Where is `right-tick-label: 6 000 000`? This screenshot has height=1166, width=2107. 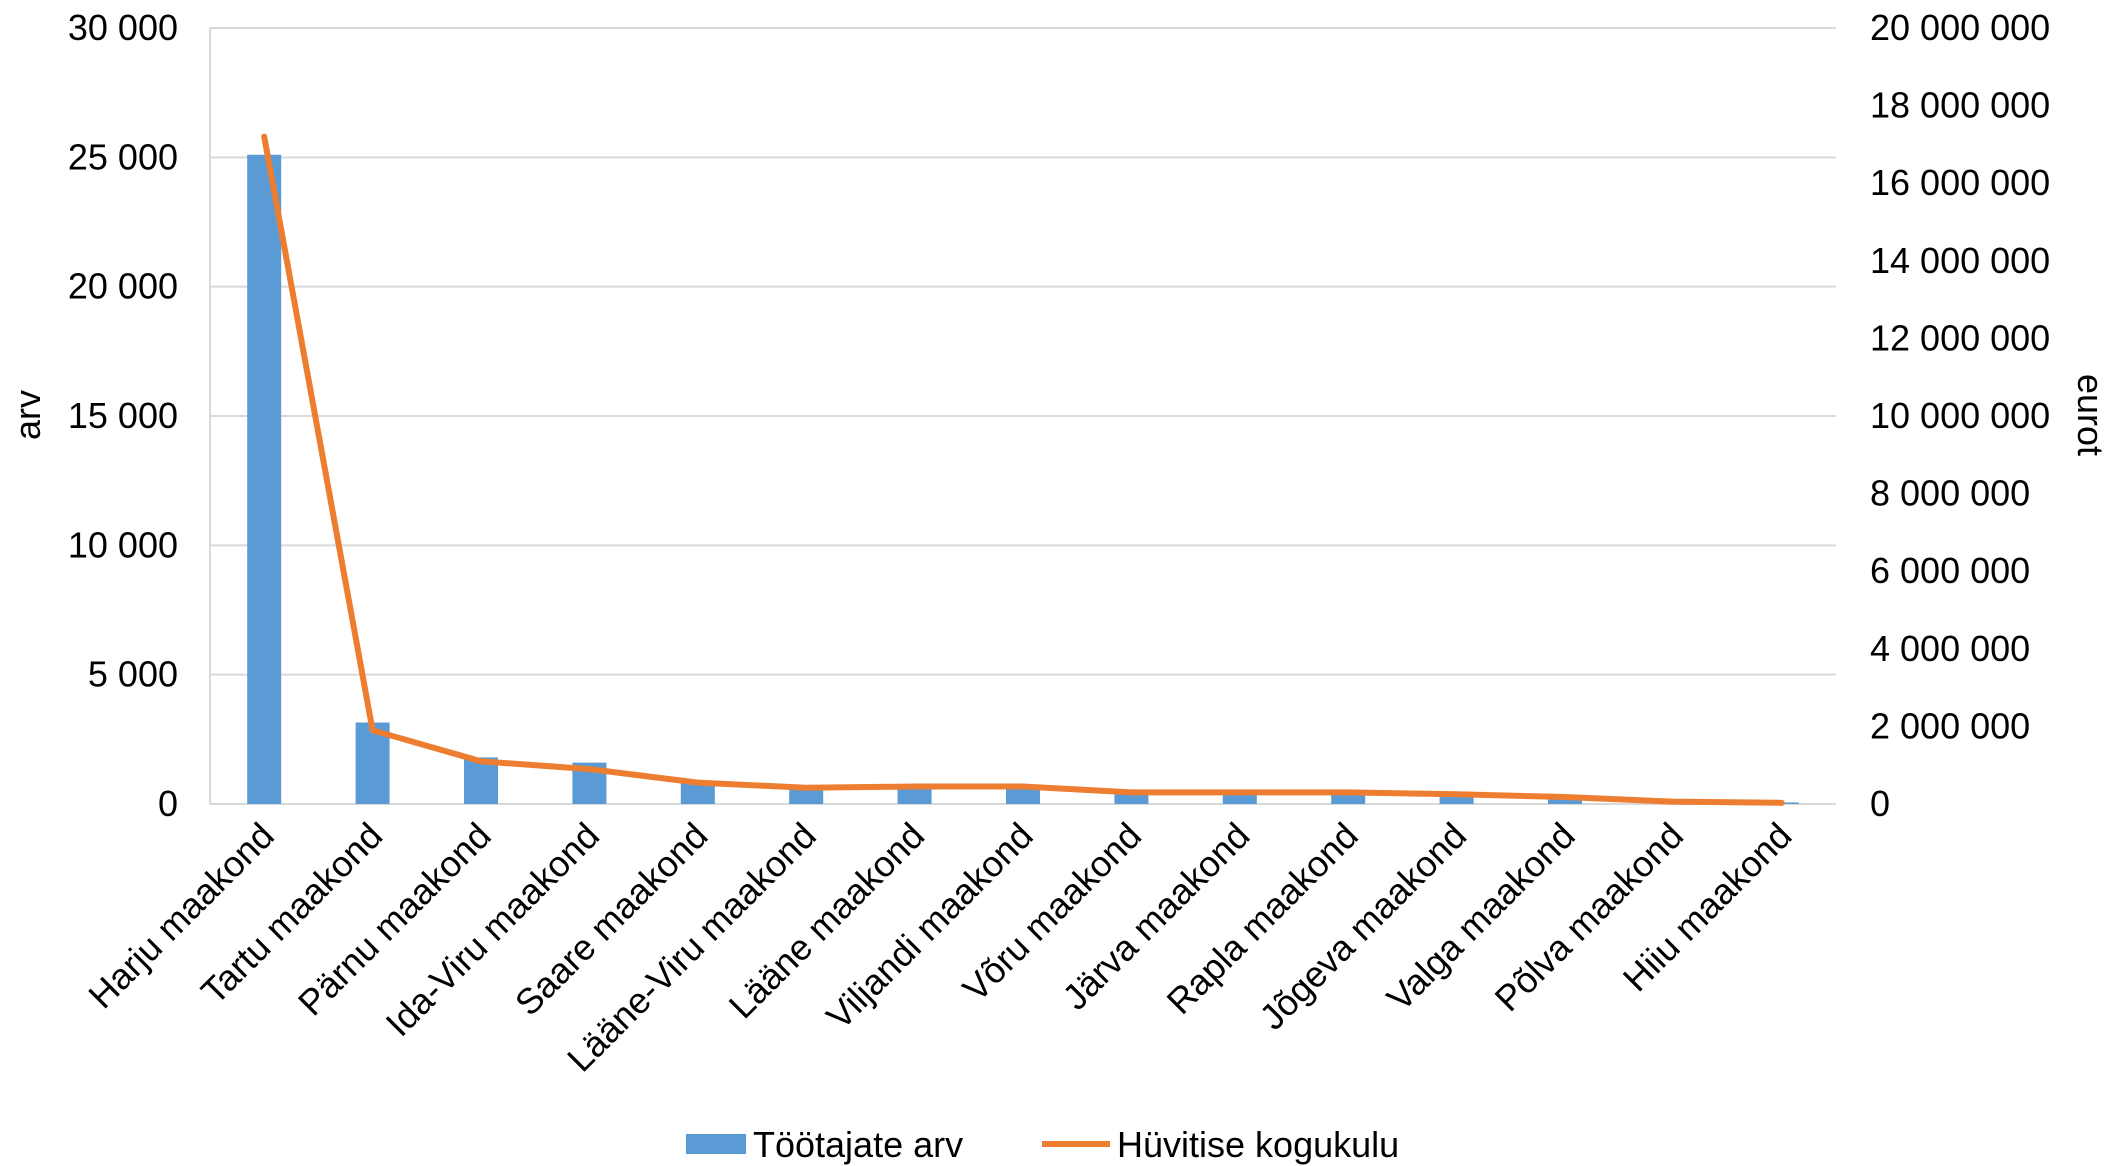 right-tick-label: 6 000 000 is located at coordinates (1950, 570).